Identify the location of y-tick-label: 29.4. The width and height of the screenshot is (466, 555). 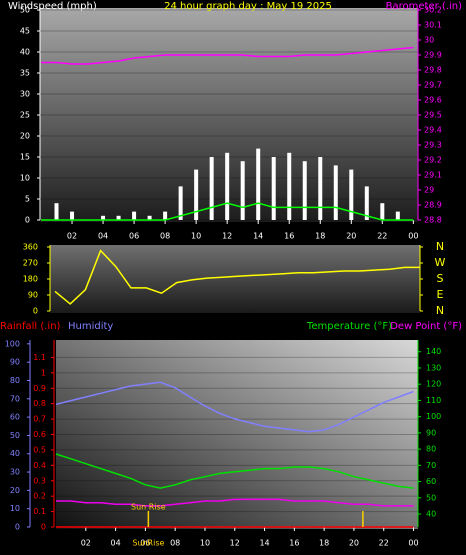
(433, 130).